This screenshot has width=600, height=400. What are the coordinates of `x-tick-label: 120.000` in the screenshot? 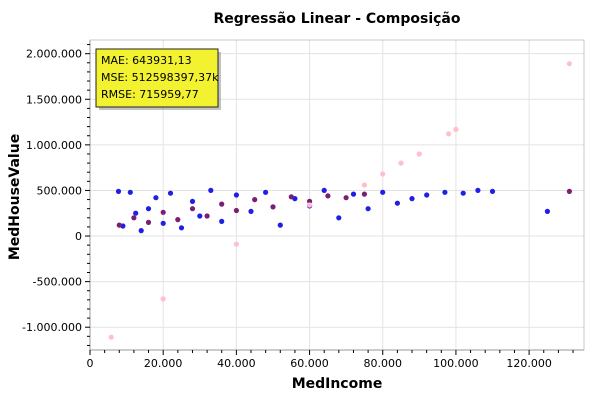 It's located at (529, 363).